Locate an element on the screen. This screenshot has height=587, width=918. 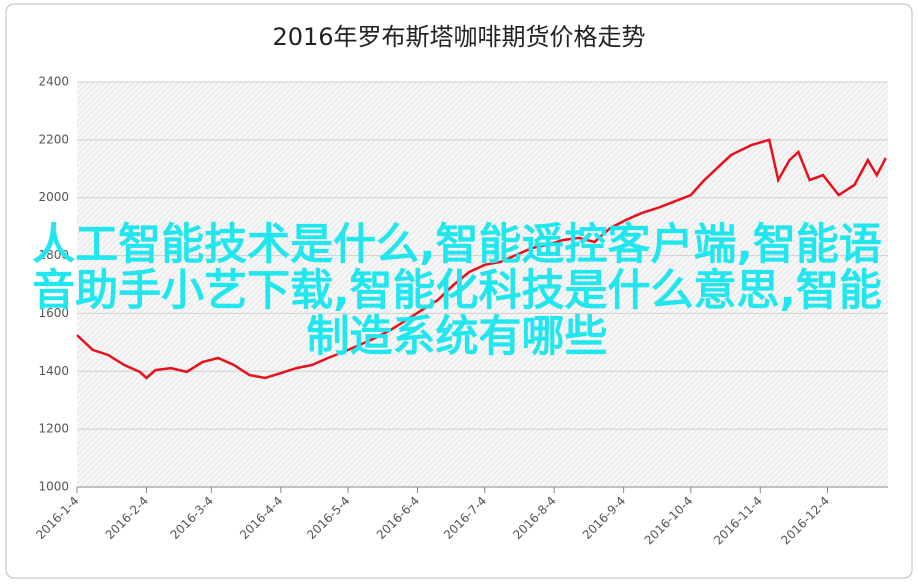
y-tick-label: 1400 is located at coordinates (53, 371).